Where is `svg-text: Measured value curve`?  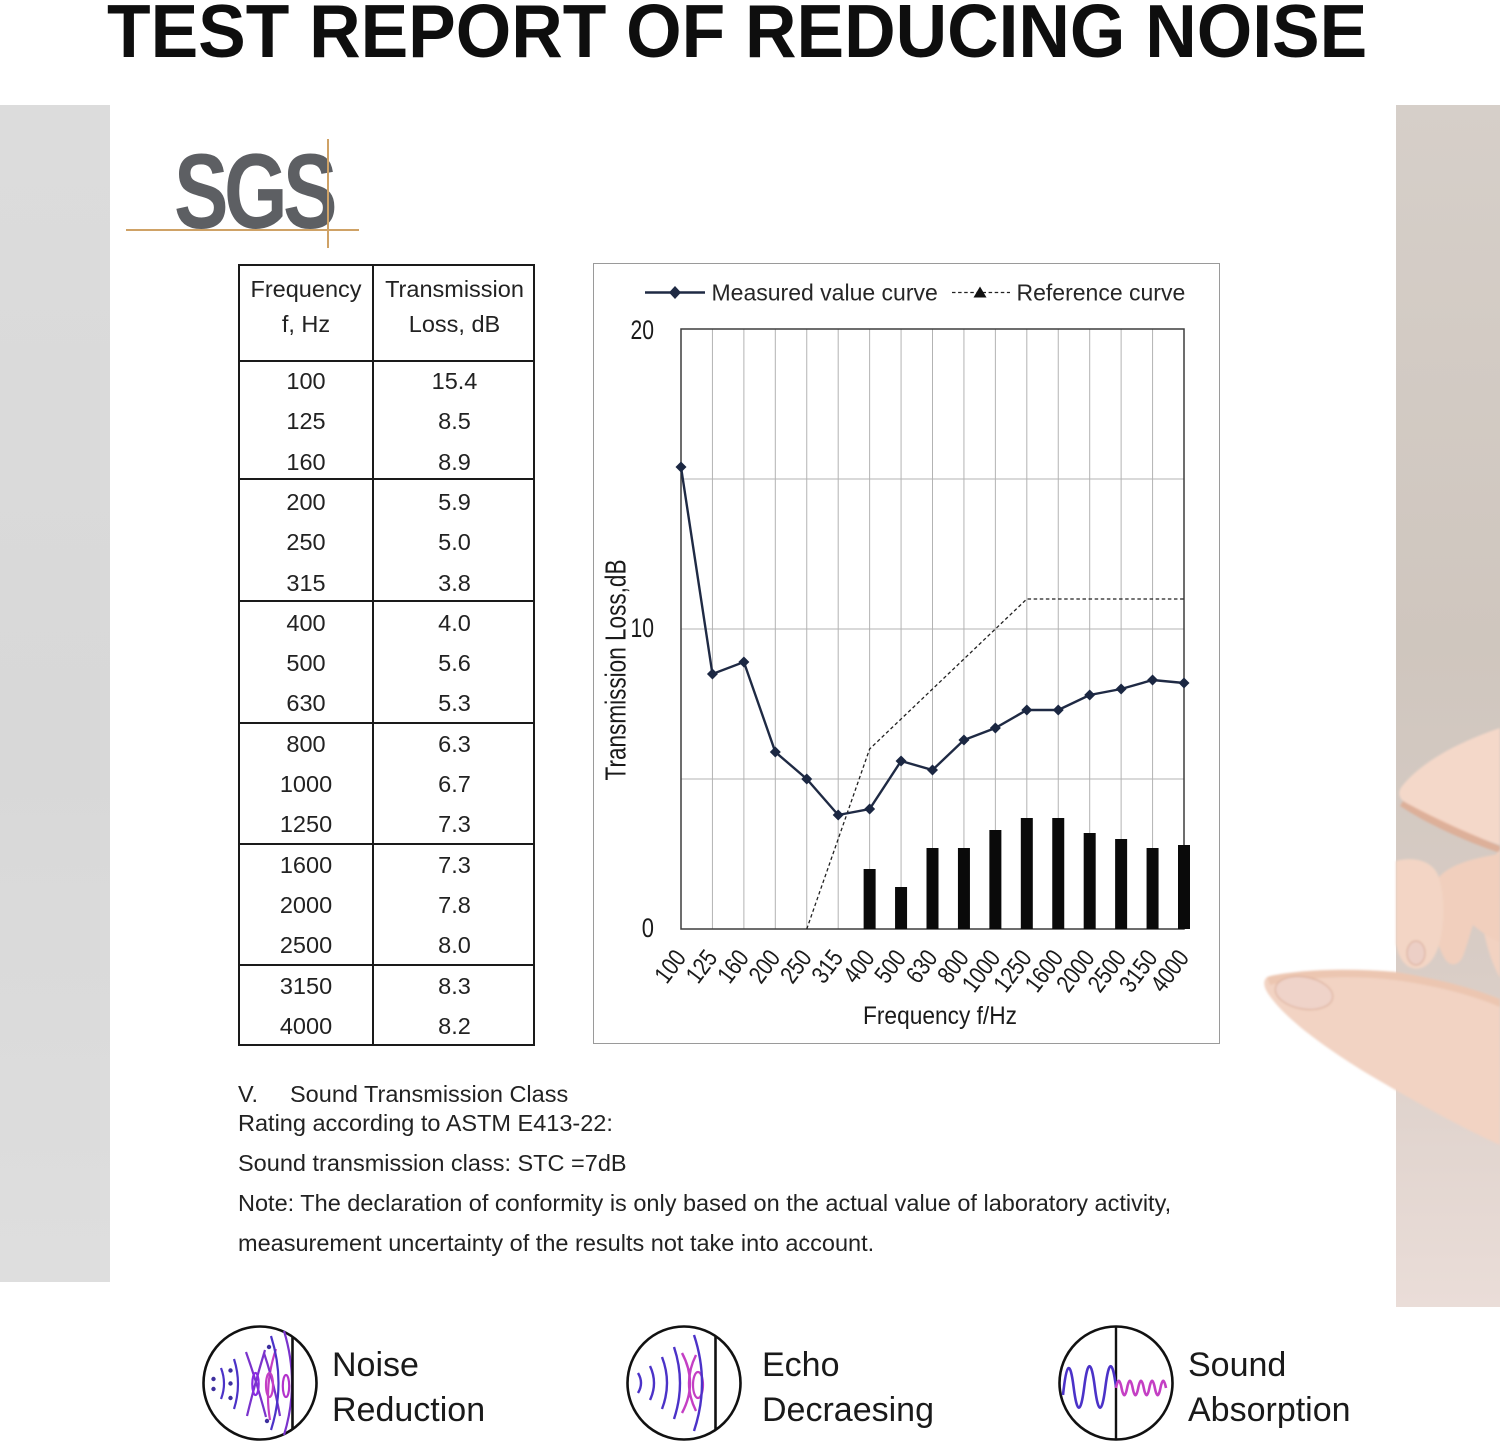 svg-text: Measured value curve is located at coordinates (825, 293).